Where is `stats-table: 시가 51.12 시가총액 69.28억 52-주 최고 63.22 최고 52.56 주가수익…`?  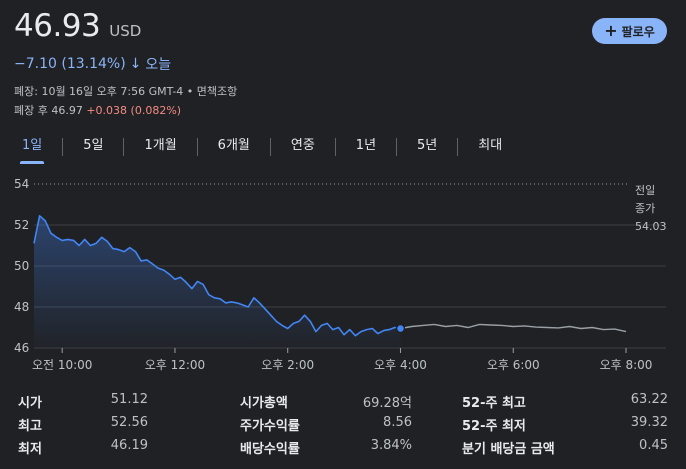
stats-table: 시가 51.12 시가총액 69.28억 52-주 최고 63.22 최고 52.56 주가수익… is located at coordinates (343, 424).